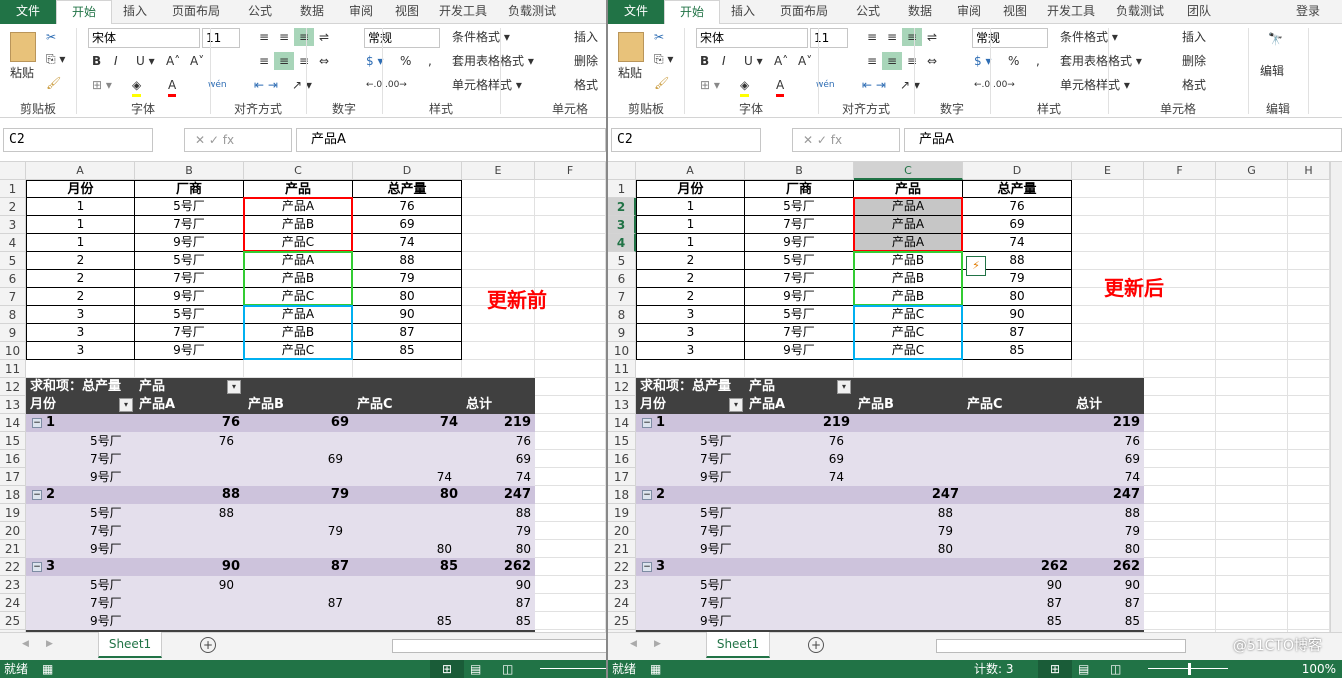 Image resolution: width=1342 pixels, height=678 pixels. Describe the element at coordinates (976, 266) in the screenshot. I see `quick-analysis-icon: ⚡` at that location.